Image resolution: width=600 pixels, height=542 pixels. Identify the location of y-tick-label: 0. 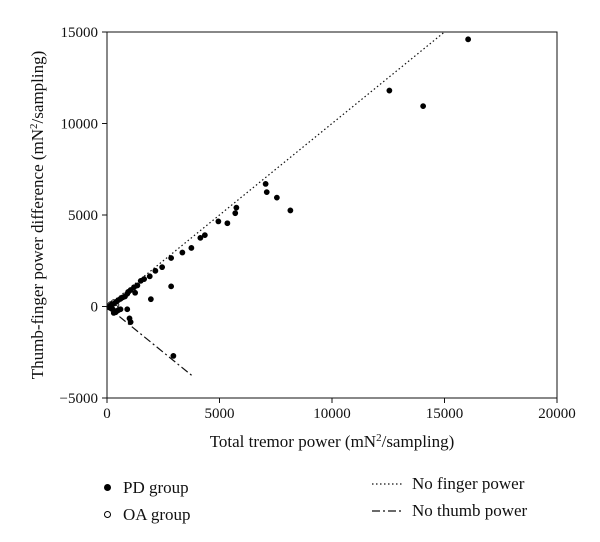
(95, 308).